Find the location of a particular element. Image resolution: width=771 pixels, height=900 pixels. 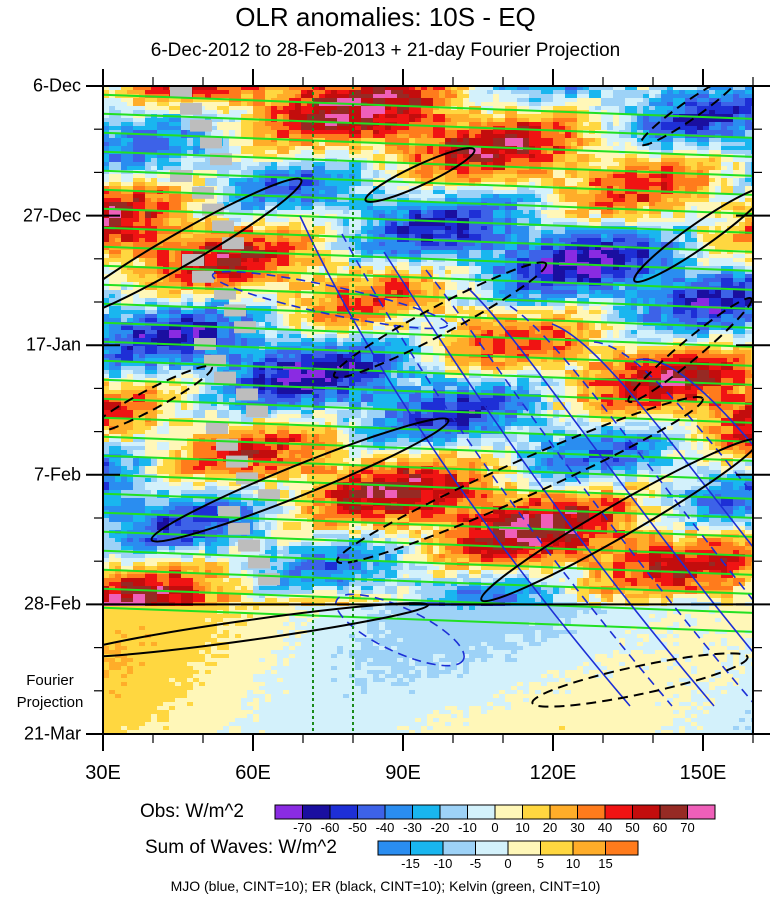

legend-tick-label: 20 is located at coordinates (550, 827).